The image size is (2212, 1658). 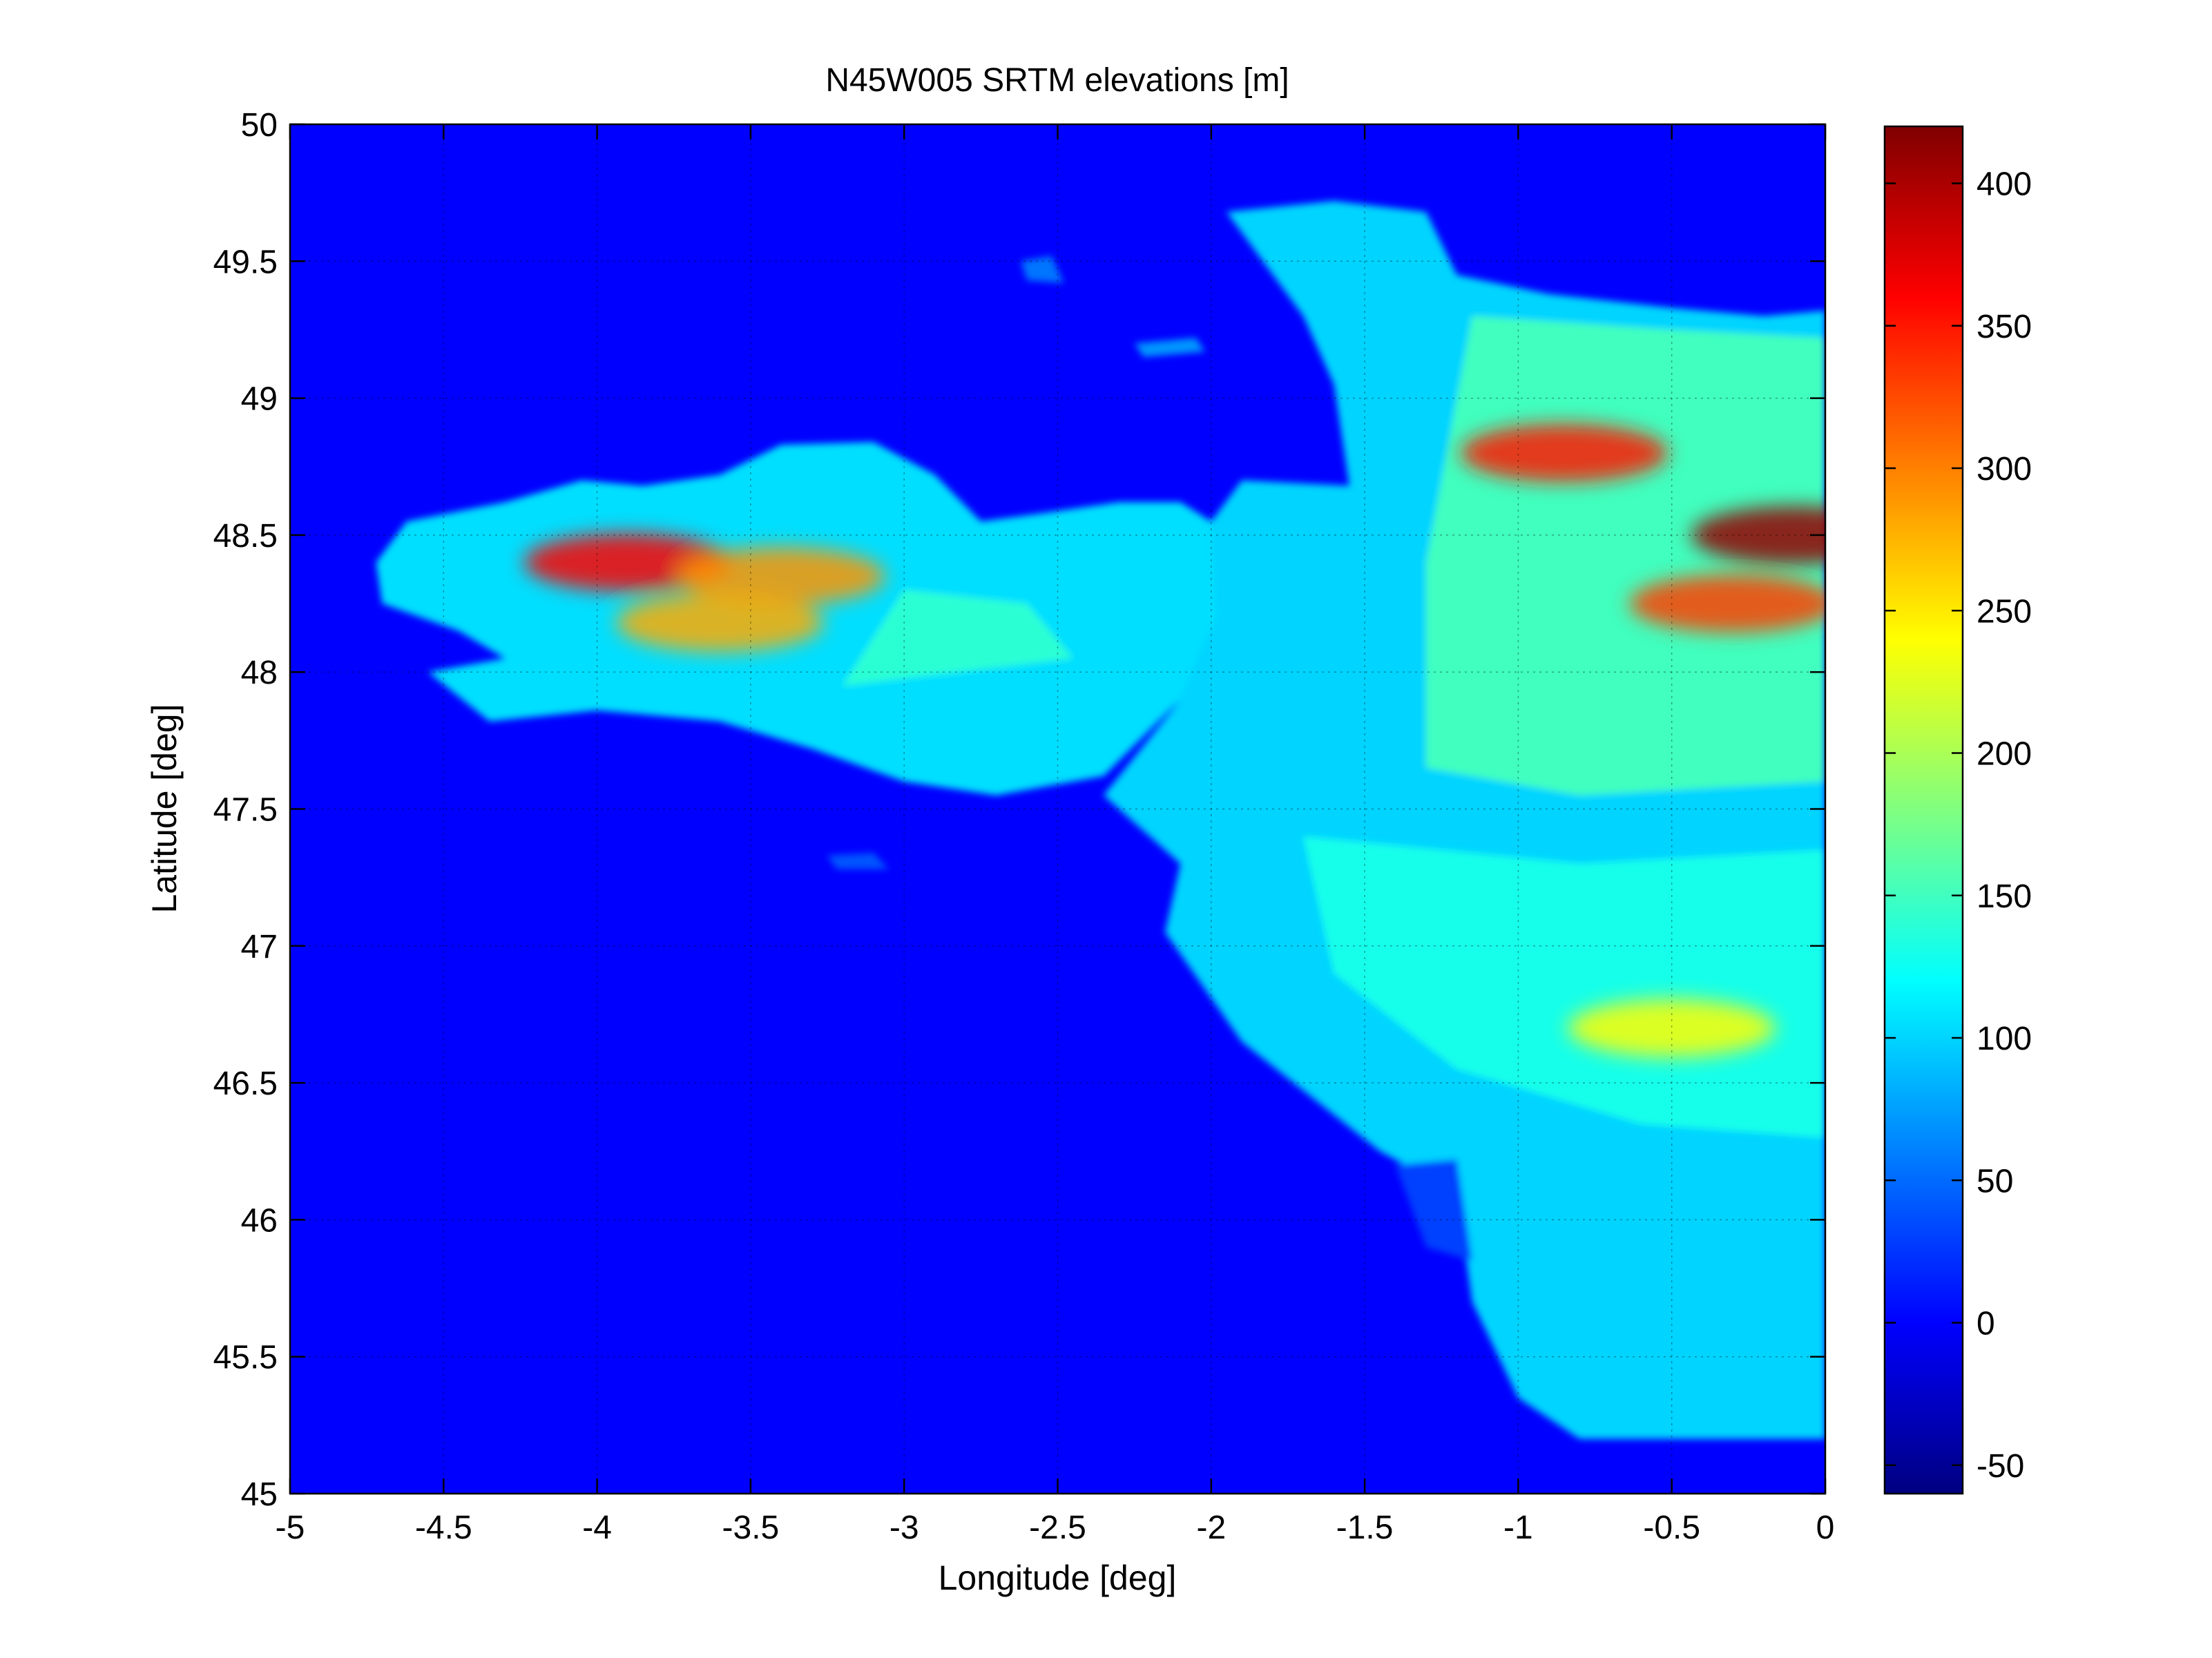 What do you see at coordinates (1057, 1528) in the screenshot?
I see `x-tick-label: -2.5` at bounding box center [1057, 1528].